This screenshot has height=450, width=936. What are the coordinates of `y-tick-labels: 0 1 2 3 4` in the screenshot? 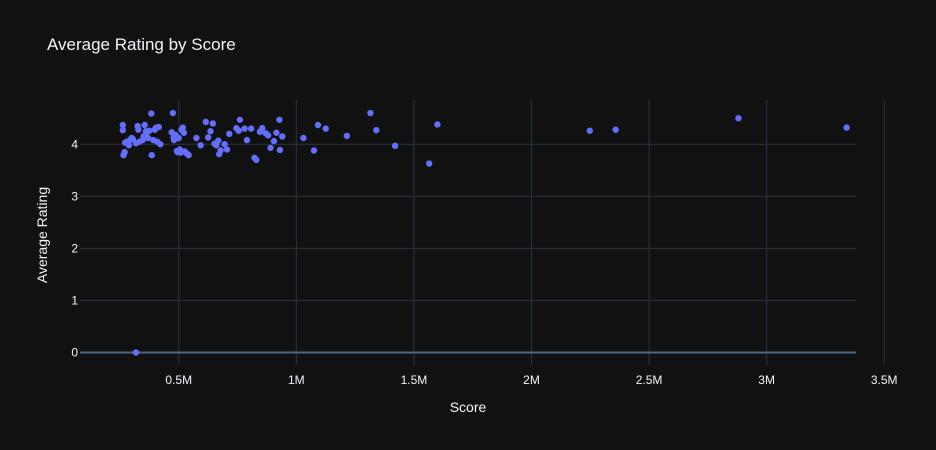 It's located at (74, 248).